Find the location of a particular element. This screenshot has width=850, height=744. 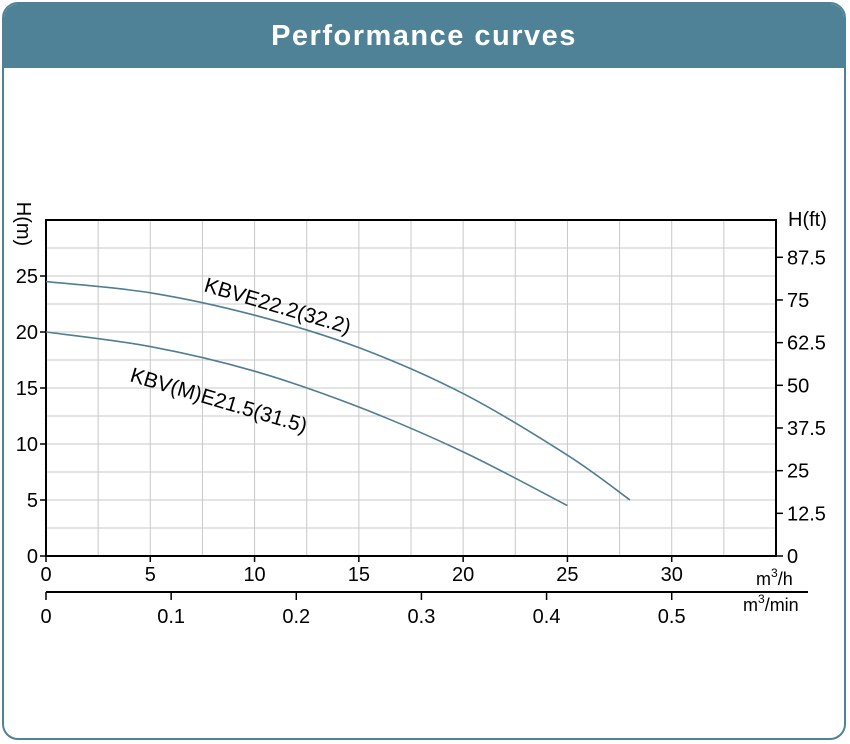

y-axis-label-right: H(ft) is located at coordinates (807, 220).